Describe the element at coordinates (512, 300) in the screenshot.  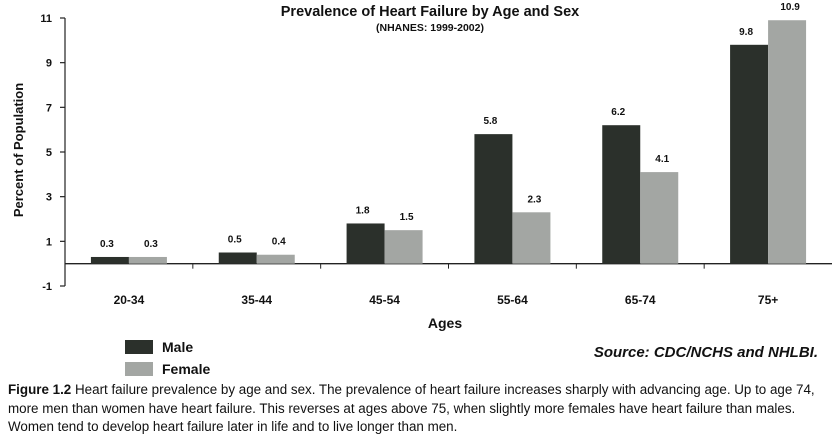
I see `x-tick-label: 55-64` at that location.